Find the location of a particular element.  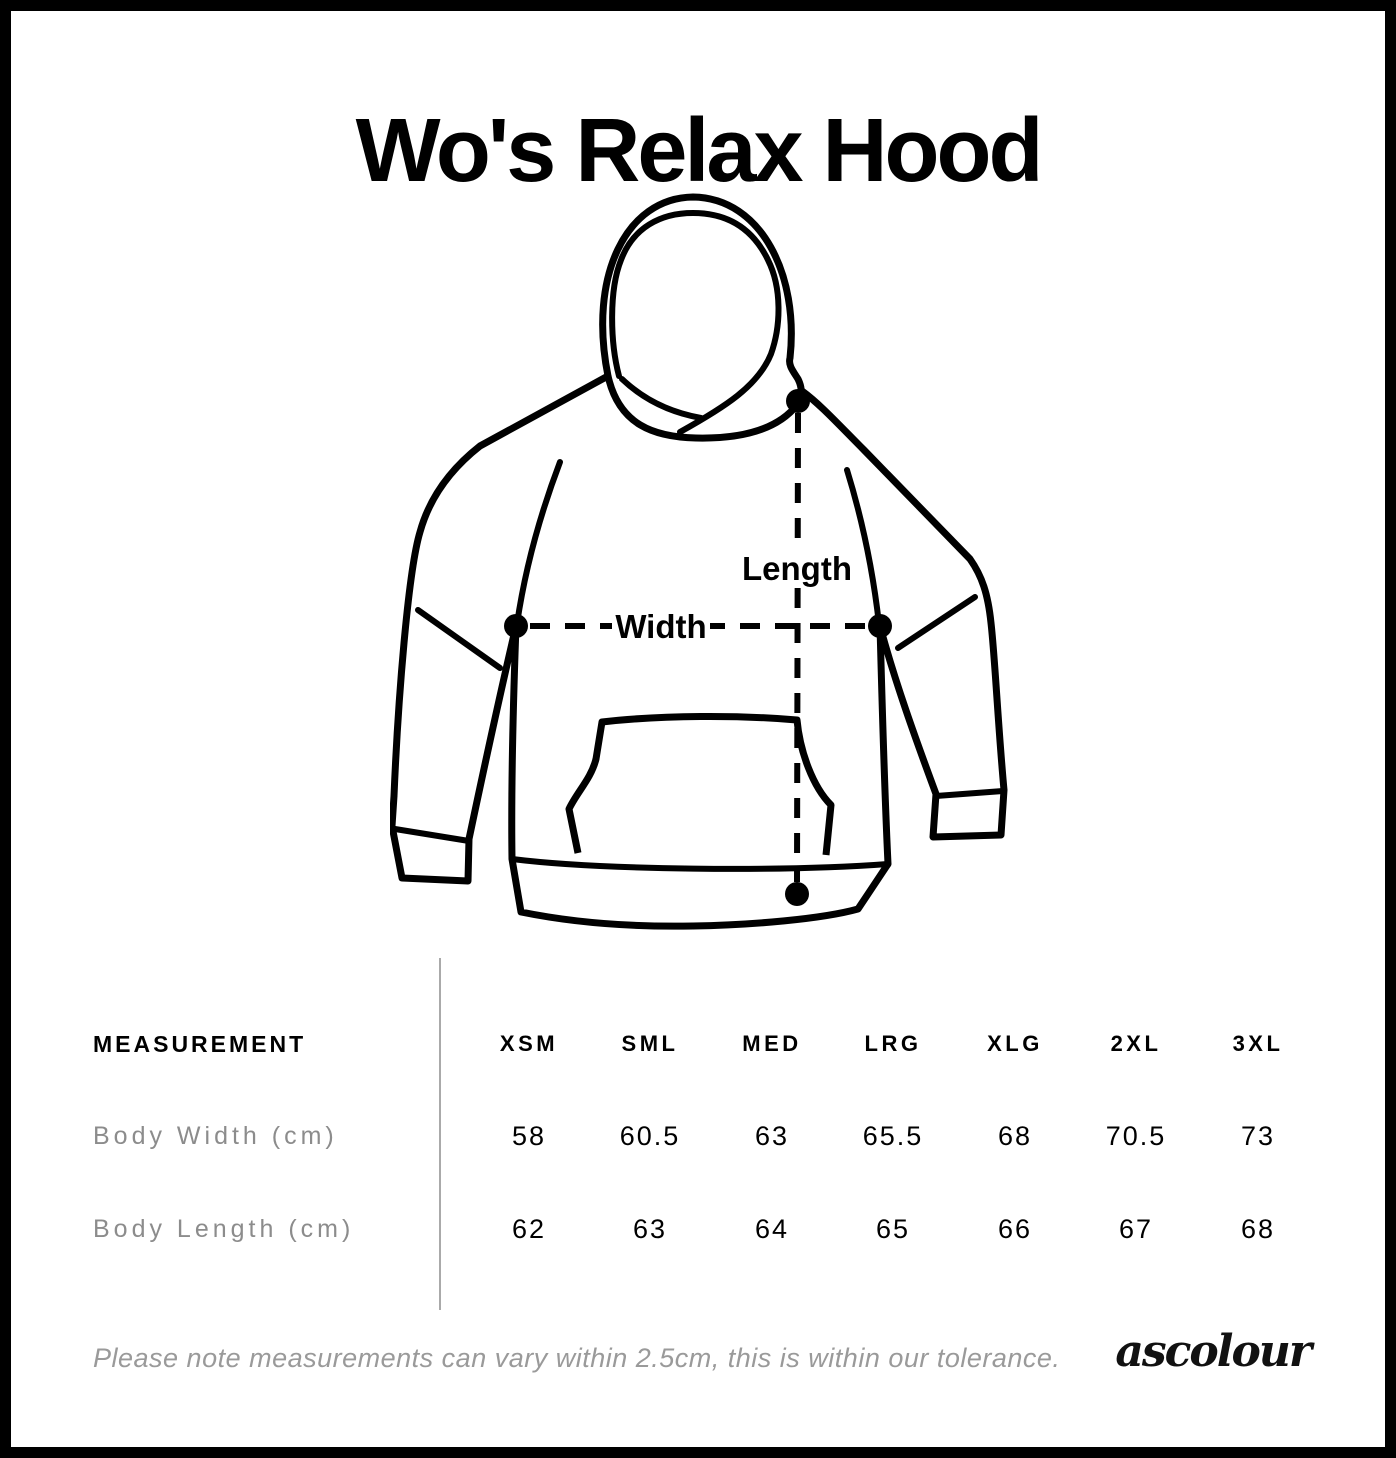

body-length-xsm: 62 is located at coordinates (529, 1229).